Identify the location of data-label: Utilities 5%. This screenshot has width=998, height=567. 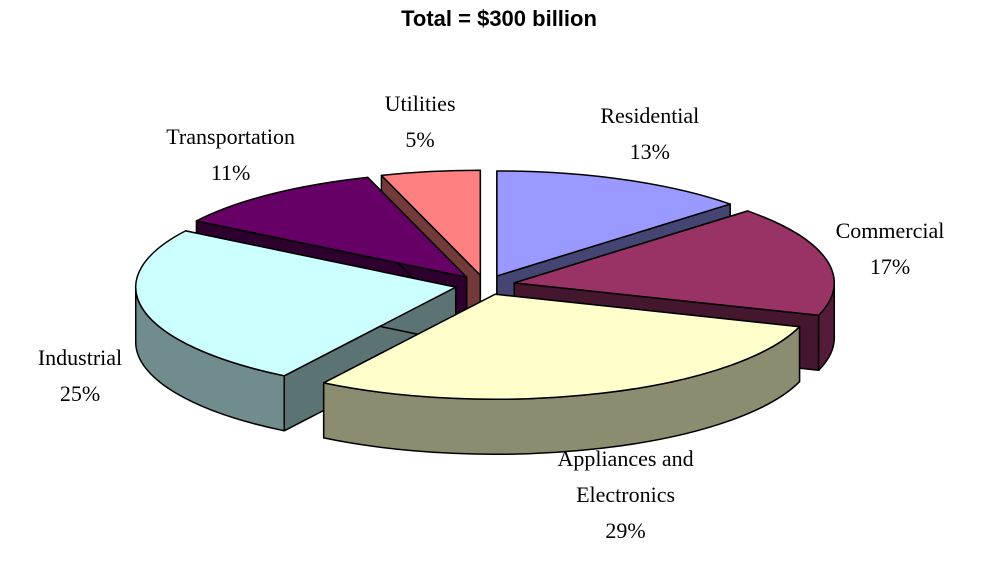
(420, 122).